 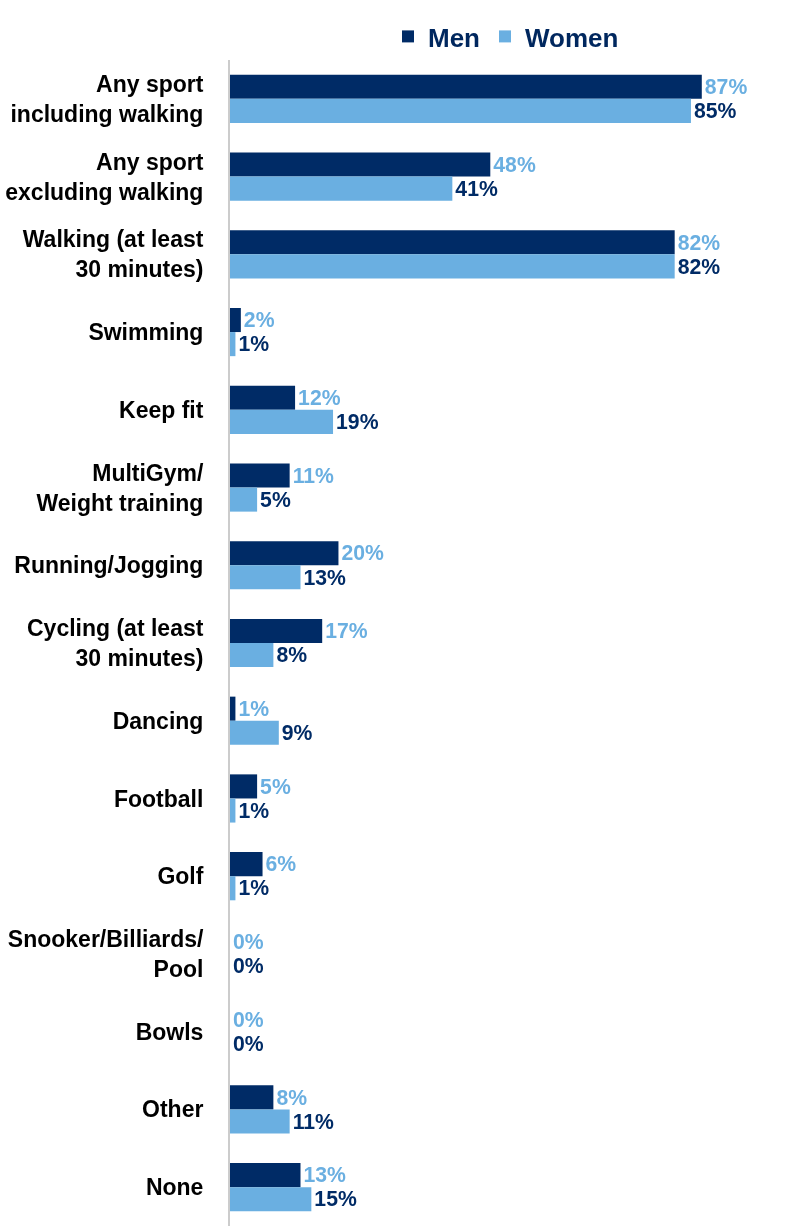 I want to click on data-label: 15%, so click(x=335, y=1199).